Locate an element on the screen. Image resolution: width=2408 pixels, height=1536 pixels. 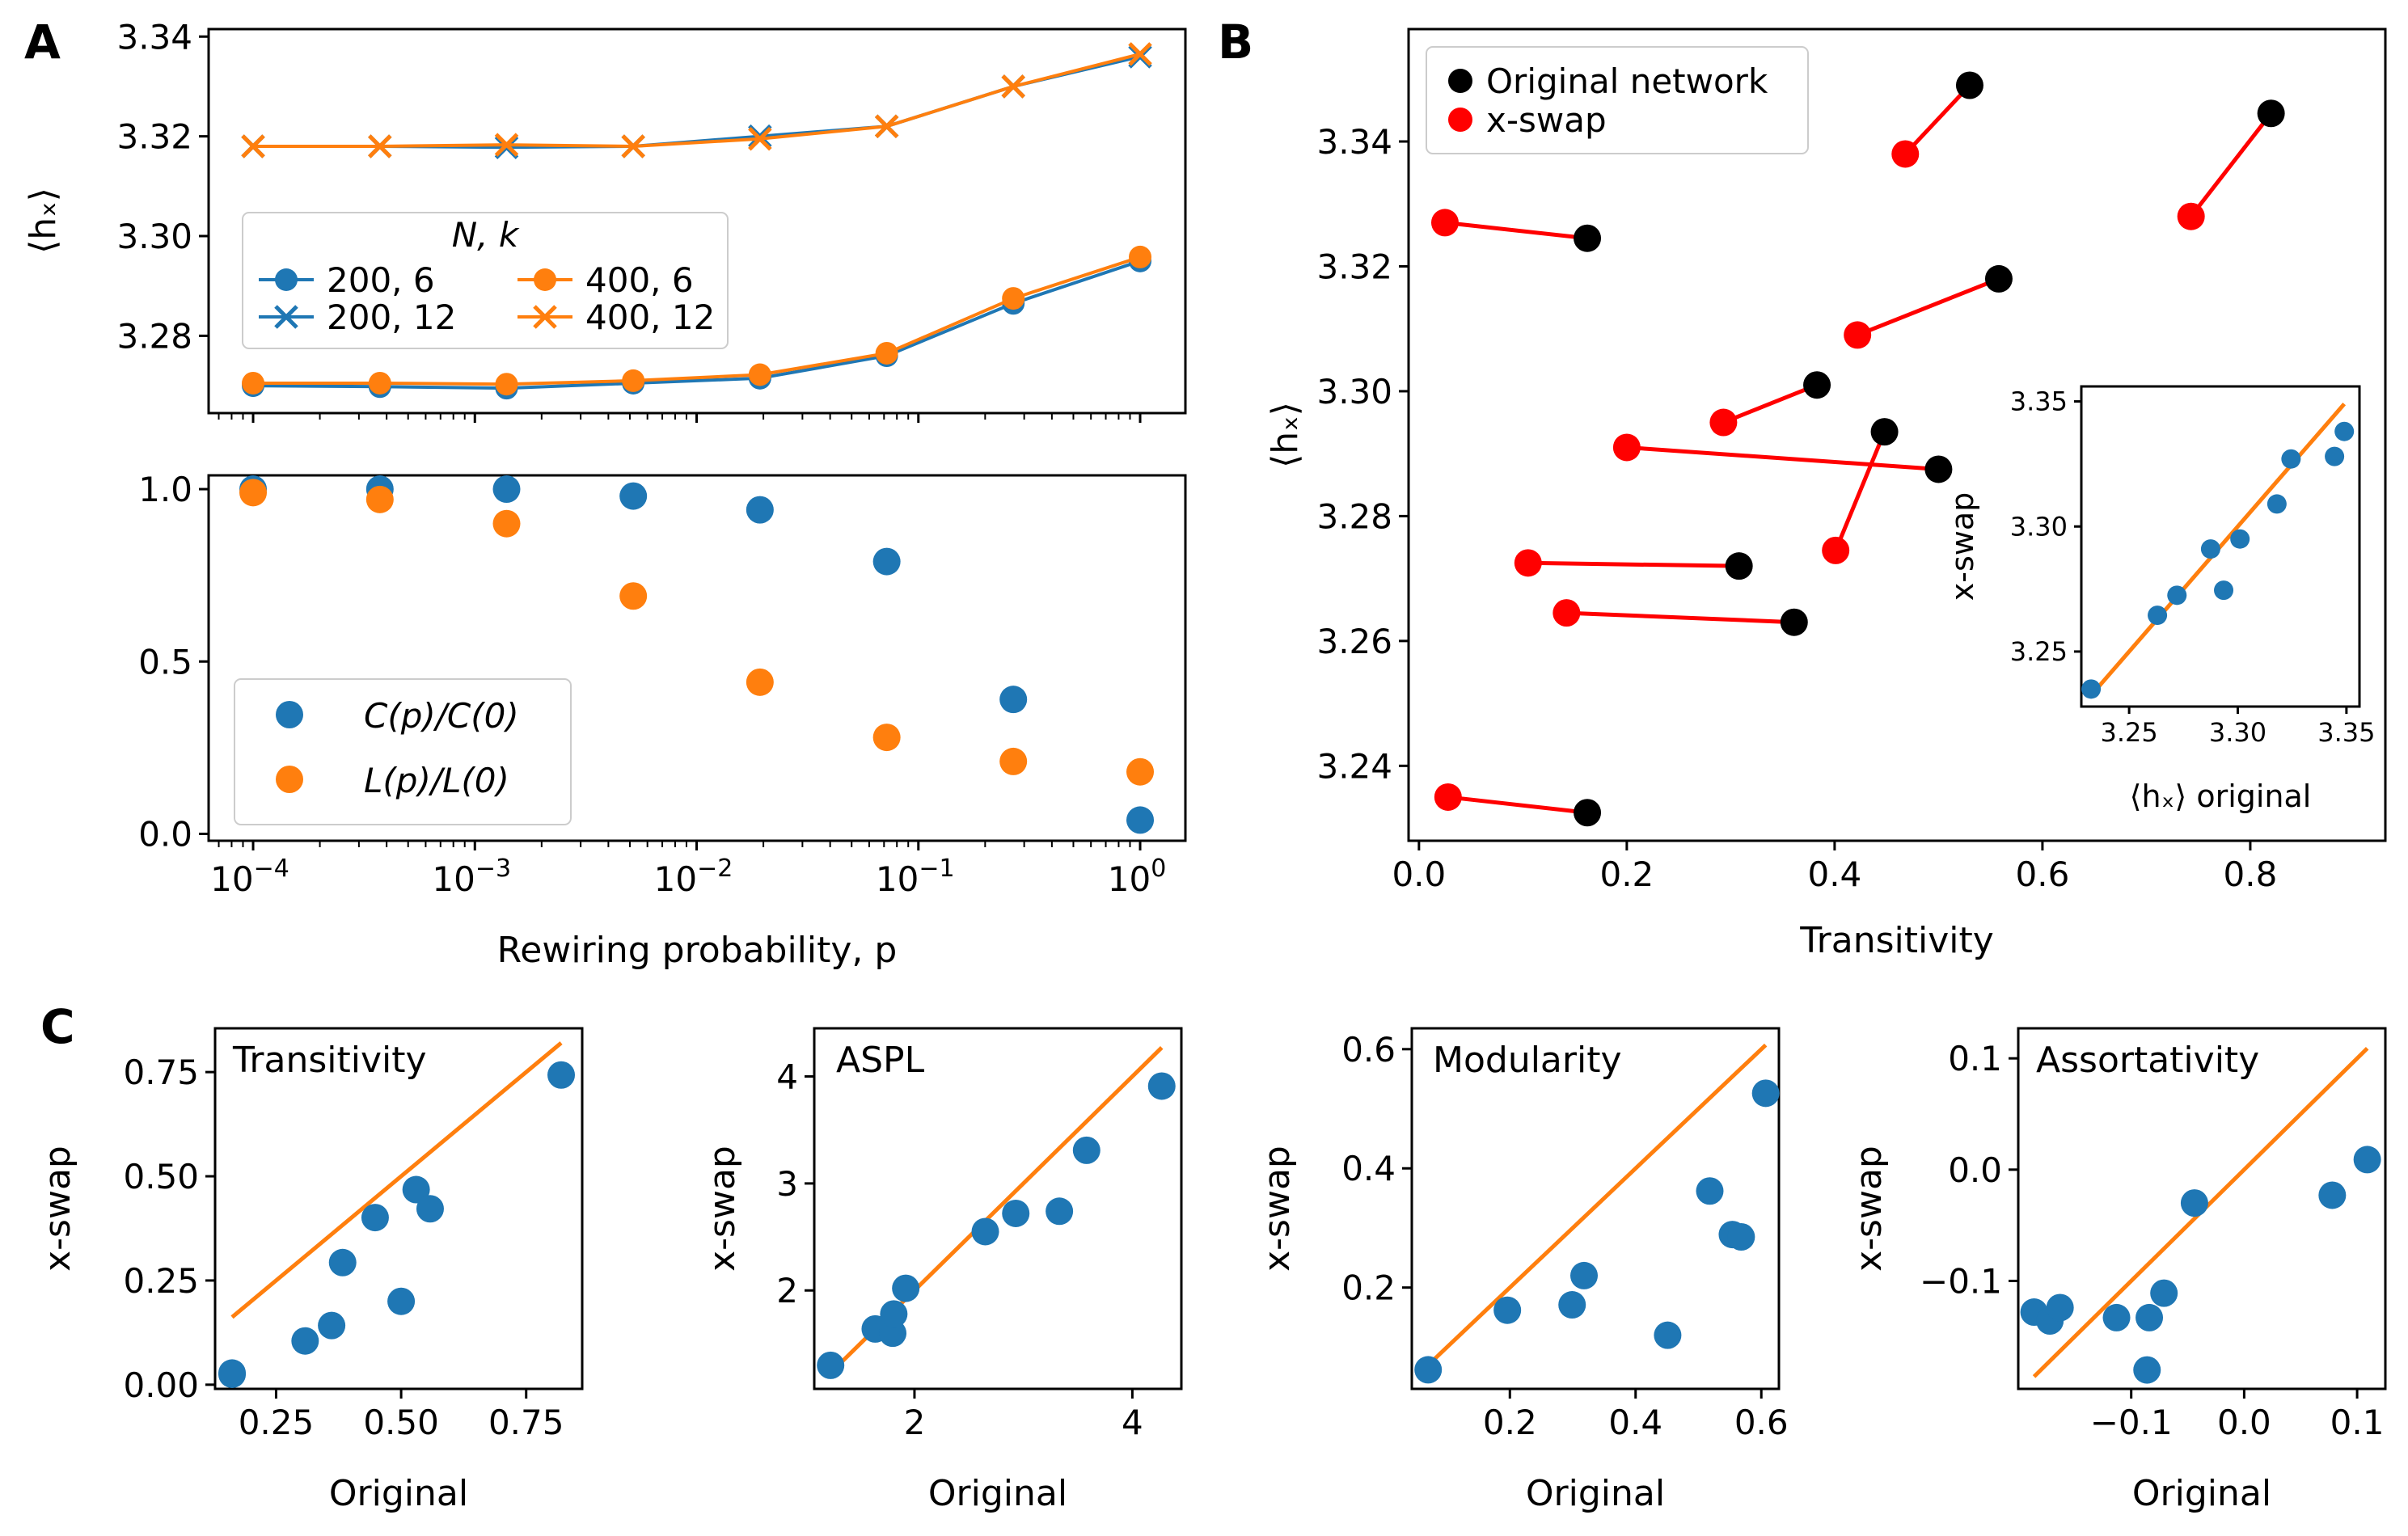
y-tick-label: 3 is located at coordinates (787, 1184).